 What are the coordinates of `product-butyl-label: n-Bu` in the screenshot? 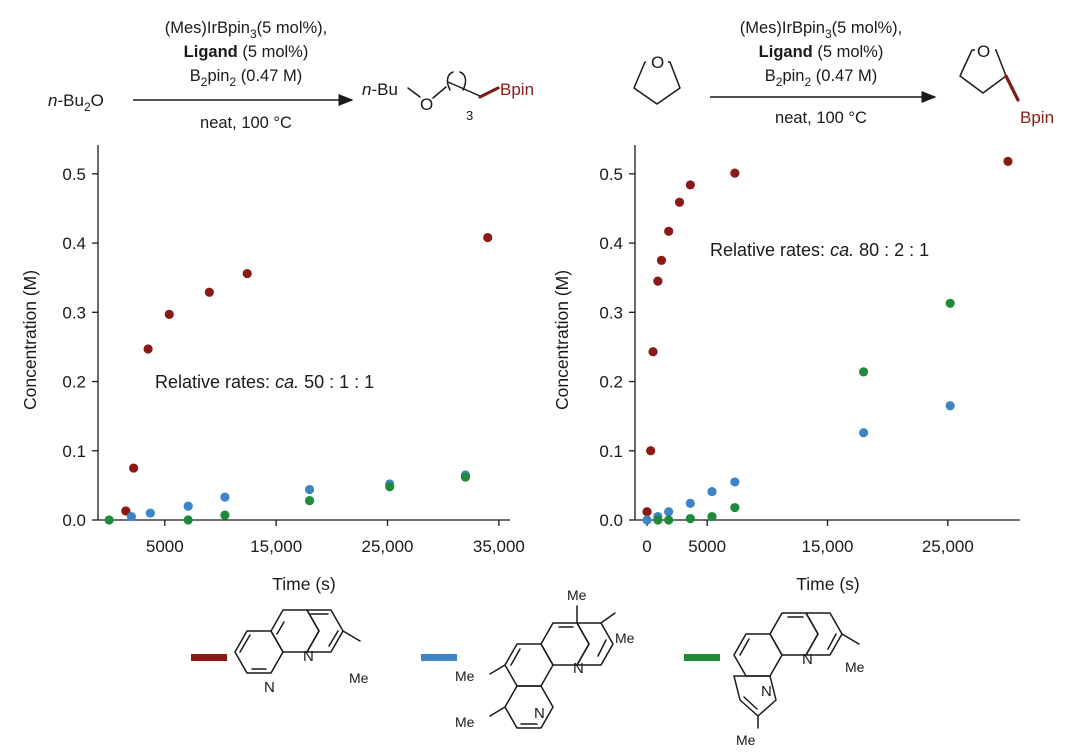 It's located at (380, 89).